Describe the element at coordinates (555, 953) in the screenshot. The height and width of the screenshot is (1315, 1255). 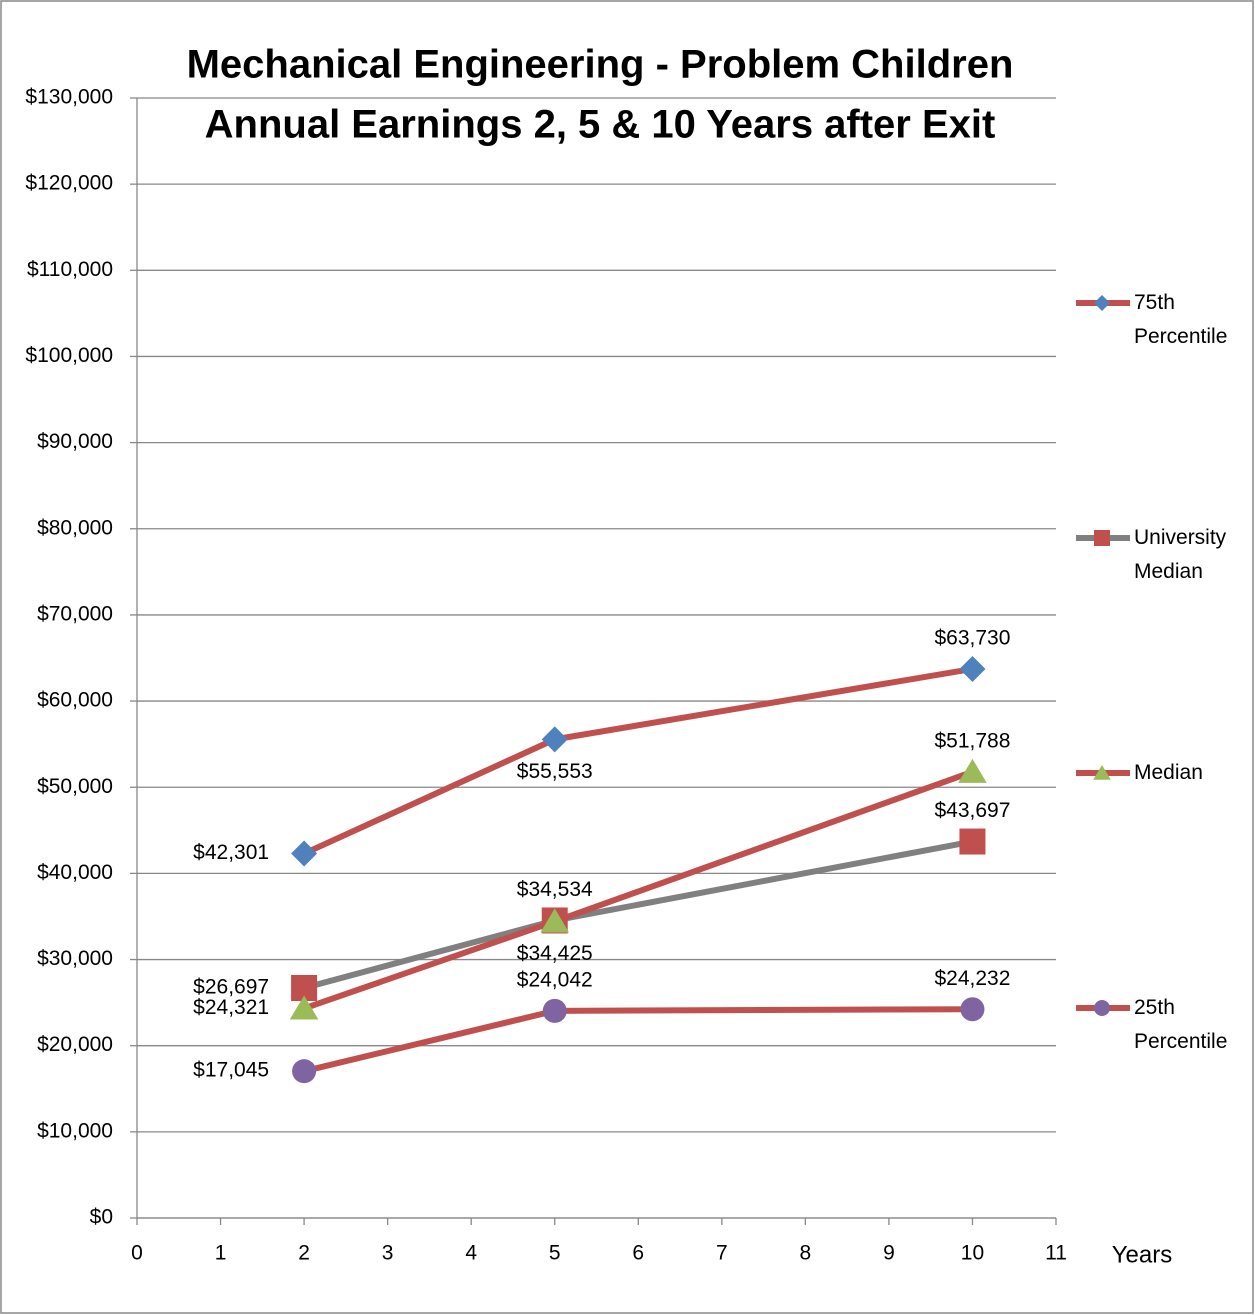
I see `value-label: $34,425` at that location.